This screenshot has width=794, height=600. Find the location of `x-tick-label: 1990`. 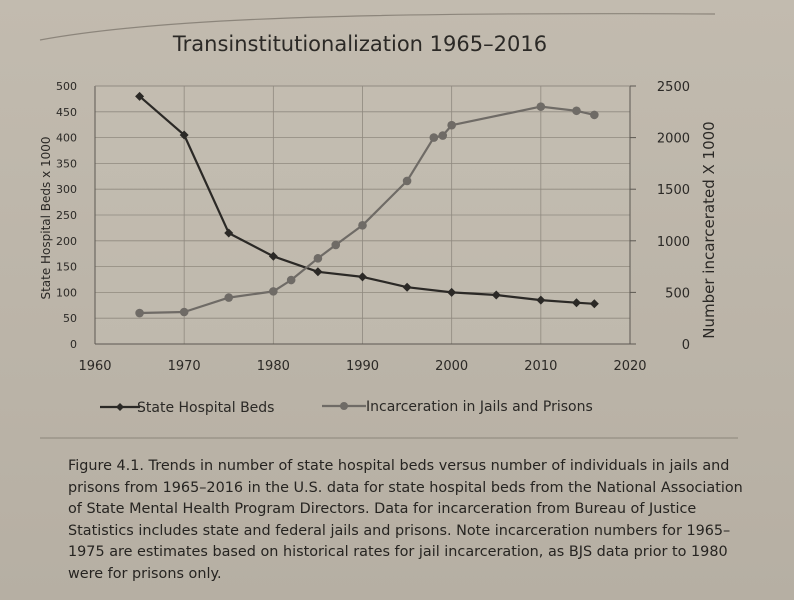

x-tick-label: 1990 is located at coordinates (362, 366).